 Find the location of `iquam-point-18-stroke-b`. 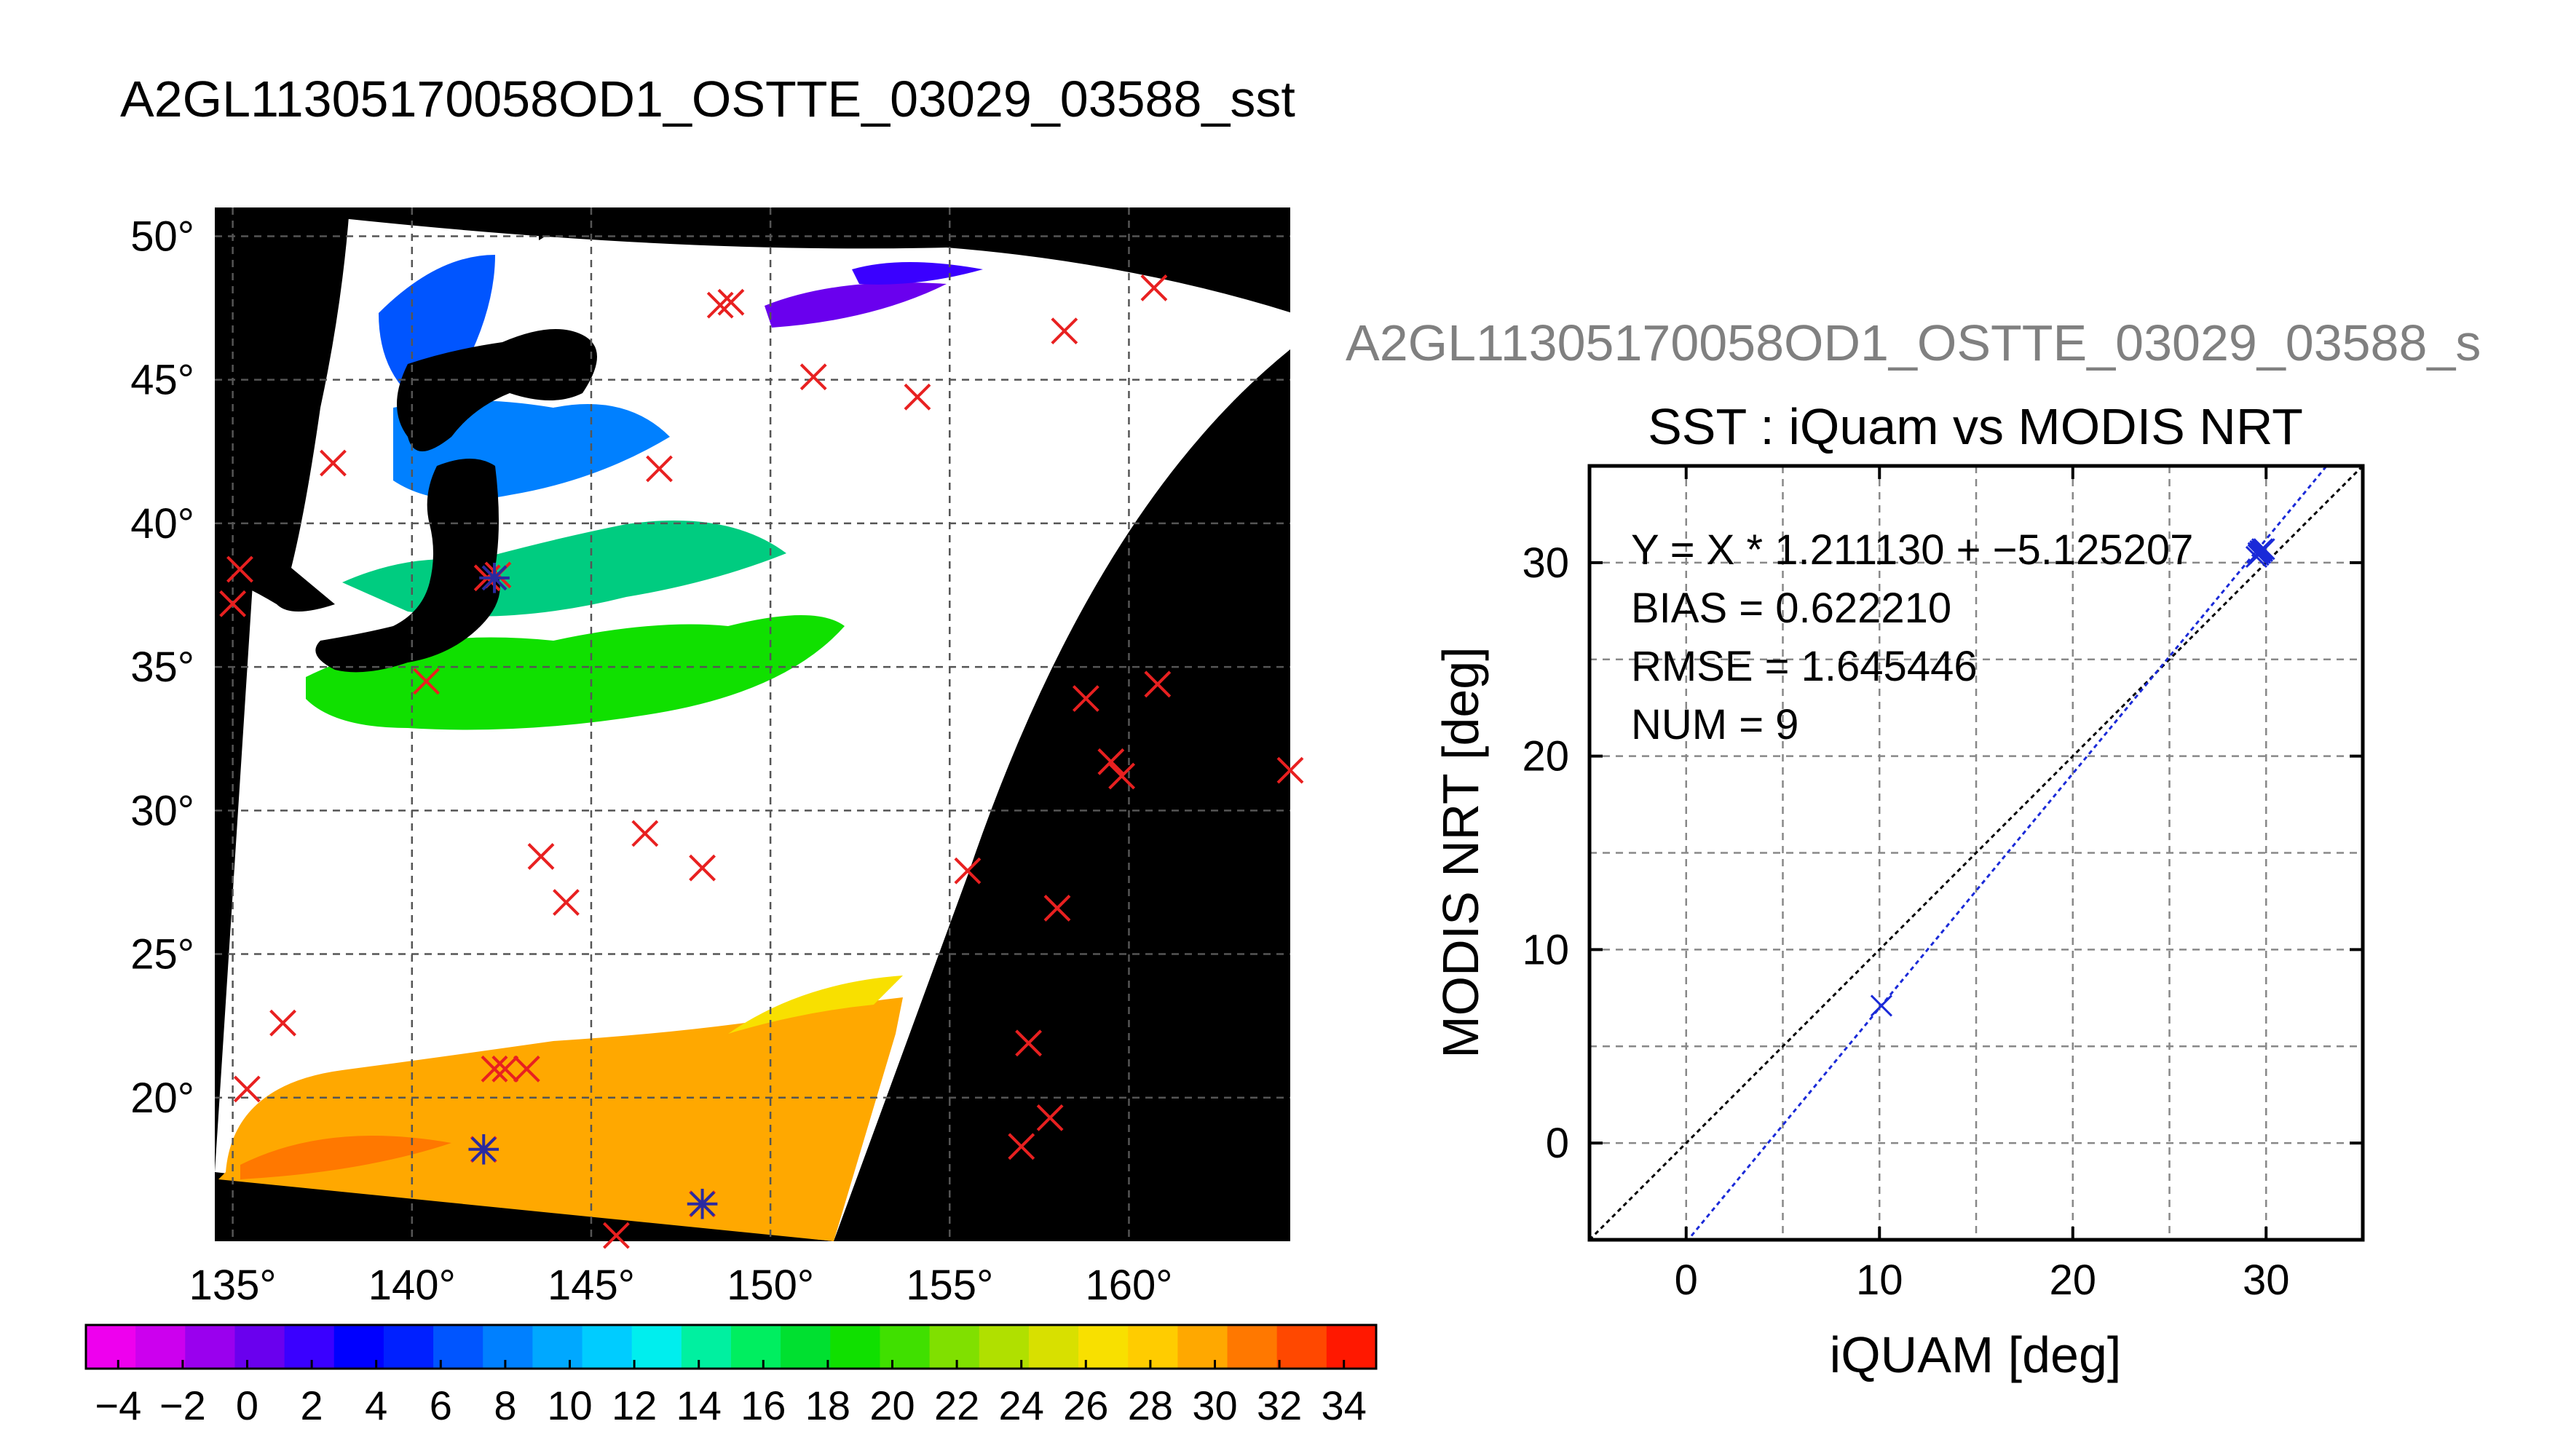

iquam-point-18-stroke-b is located at coordinates (1085, 698).